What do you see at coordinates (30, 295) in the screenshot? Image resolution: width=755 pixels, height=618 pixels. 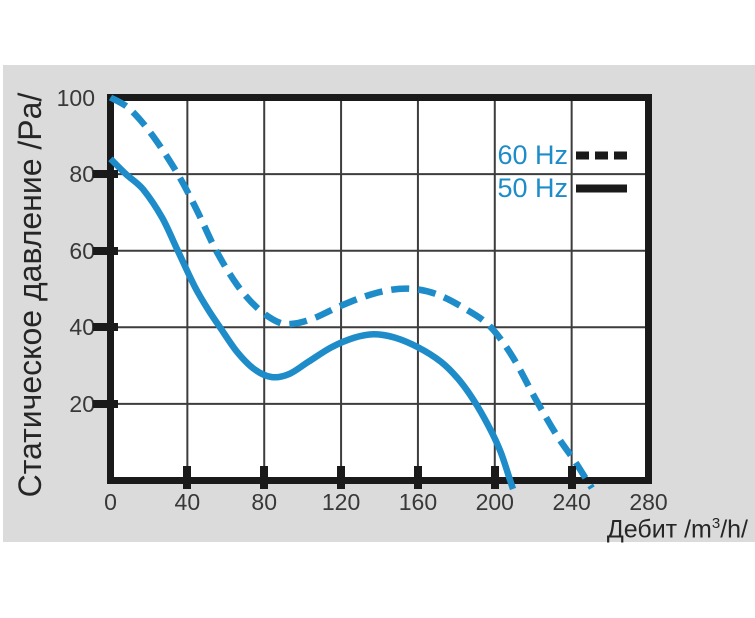 I see `y-axis-title: Статическое давление /Pa/` at bounding box center [30, 295].